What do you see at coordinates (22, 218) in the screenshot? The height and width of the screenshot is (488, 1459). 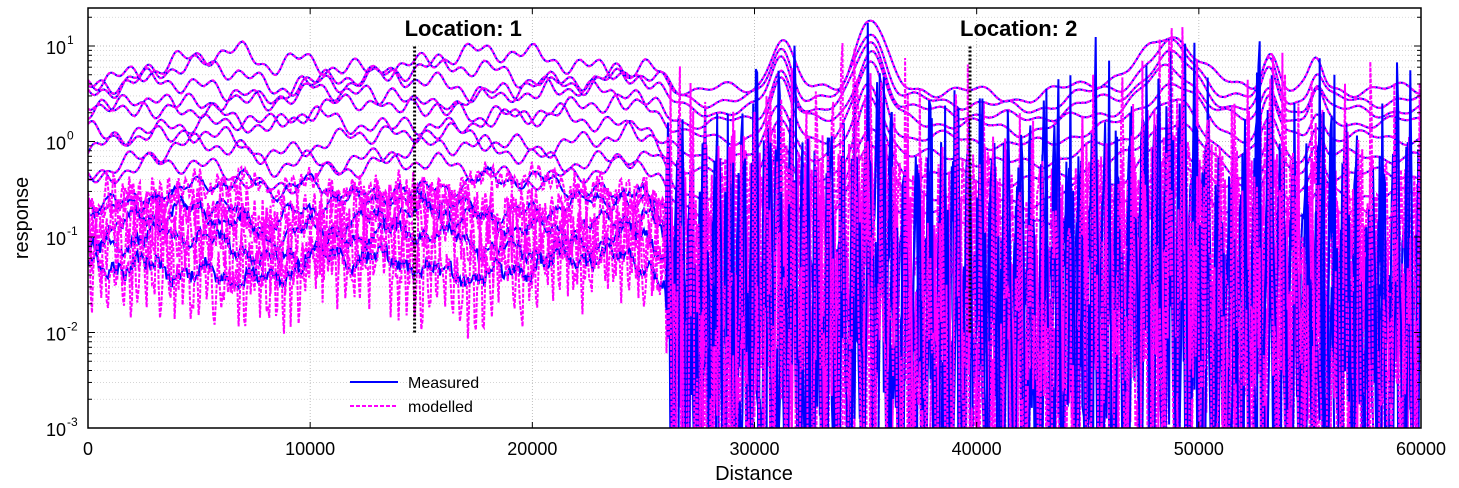 I see `y-axis-label: response` at bounding box center [22, 218].